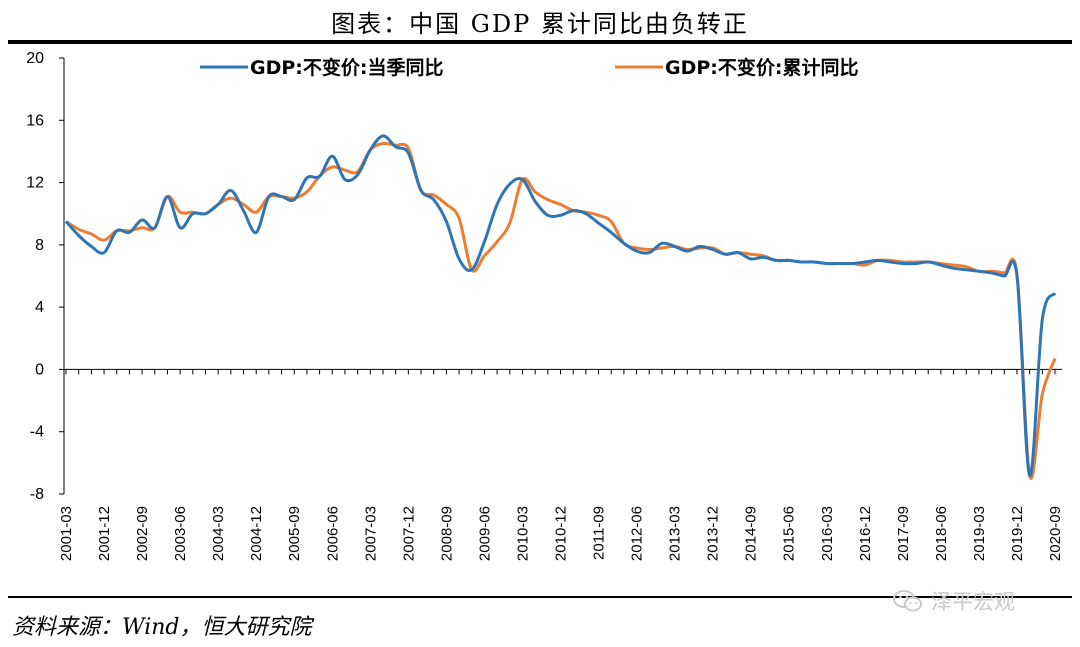 This screenshot has height=647, width=1080. Describe the element at coordinates (66, 533) in the screenshot. I see `x-tick-label: 2001-03` at that location.